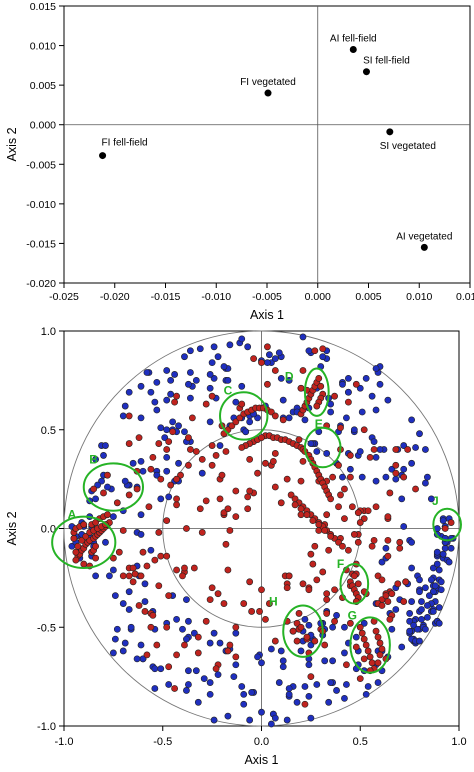 This screenshot has width=474, height=772. Describe the element at coordinates (316, 392) in the screenshot. I see `group-ellipse-d` at that location.